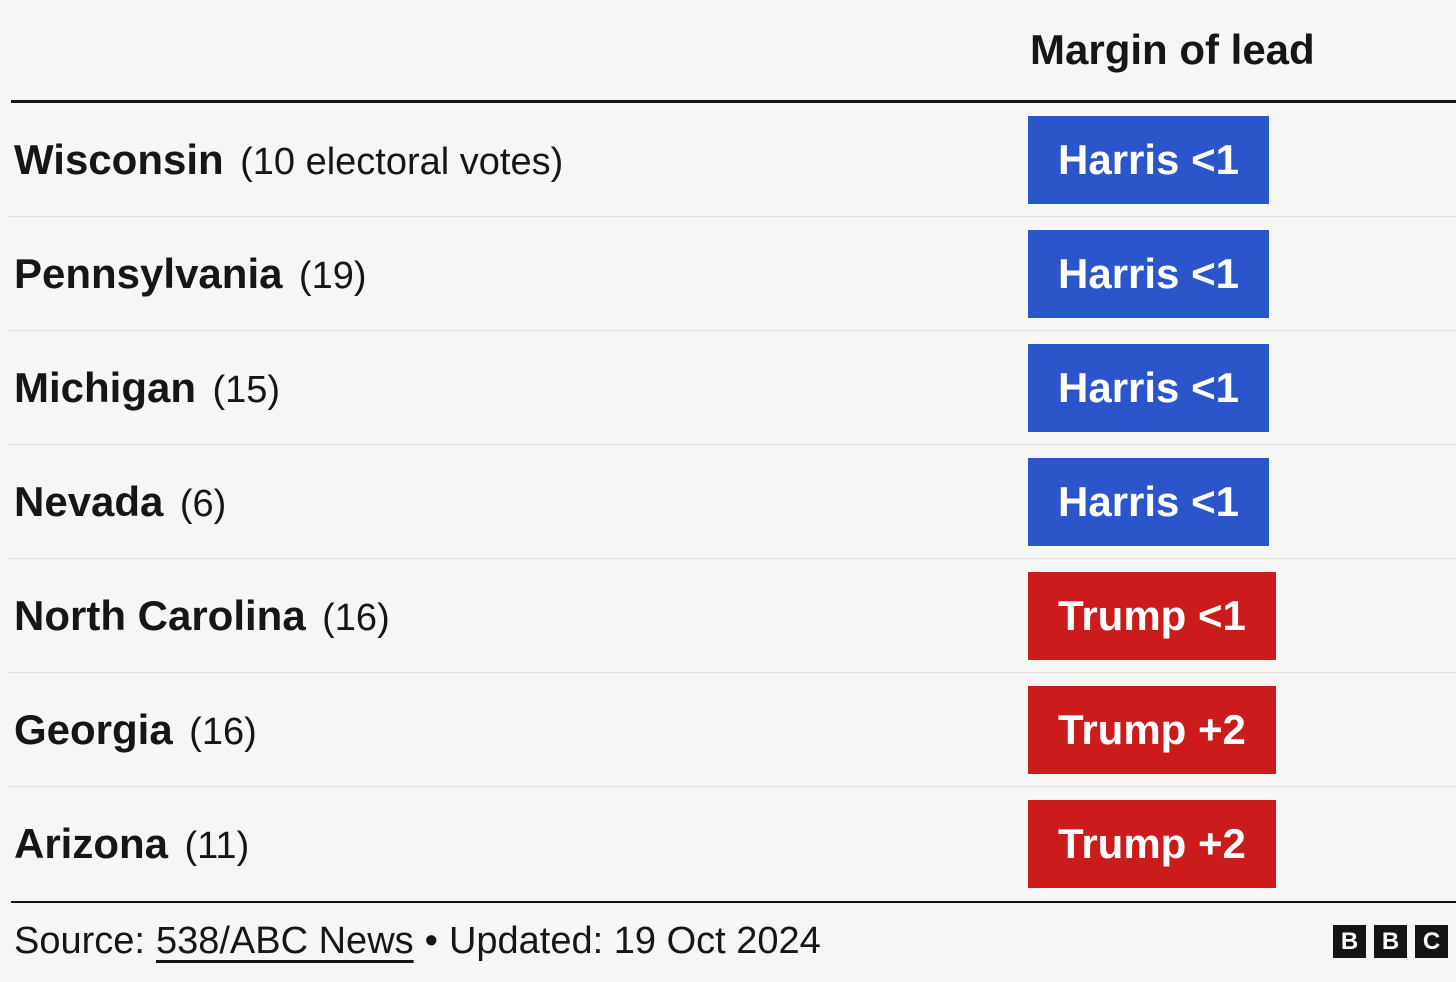  I want to click on state-label: Wisconsin (10 electoral votes), so click(288, 165).